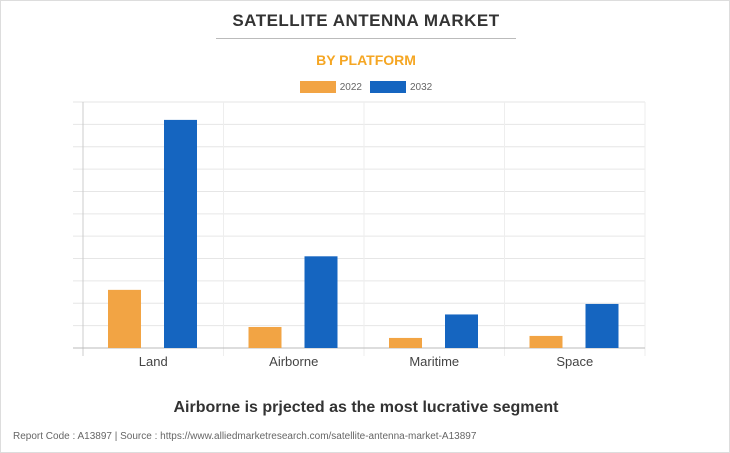 The image size is (730, 453). Describe the element at coordinates (180, 234) in the screenshot. I see `bar-2032-land` at that location.